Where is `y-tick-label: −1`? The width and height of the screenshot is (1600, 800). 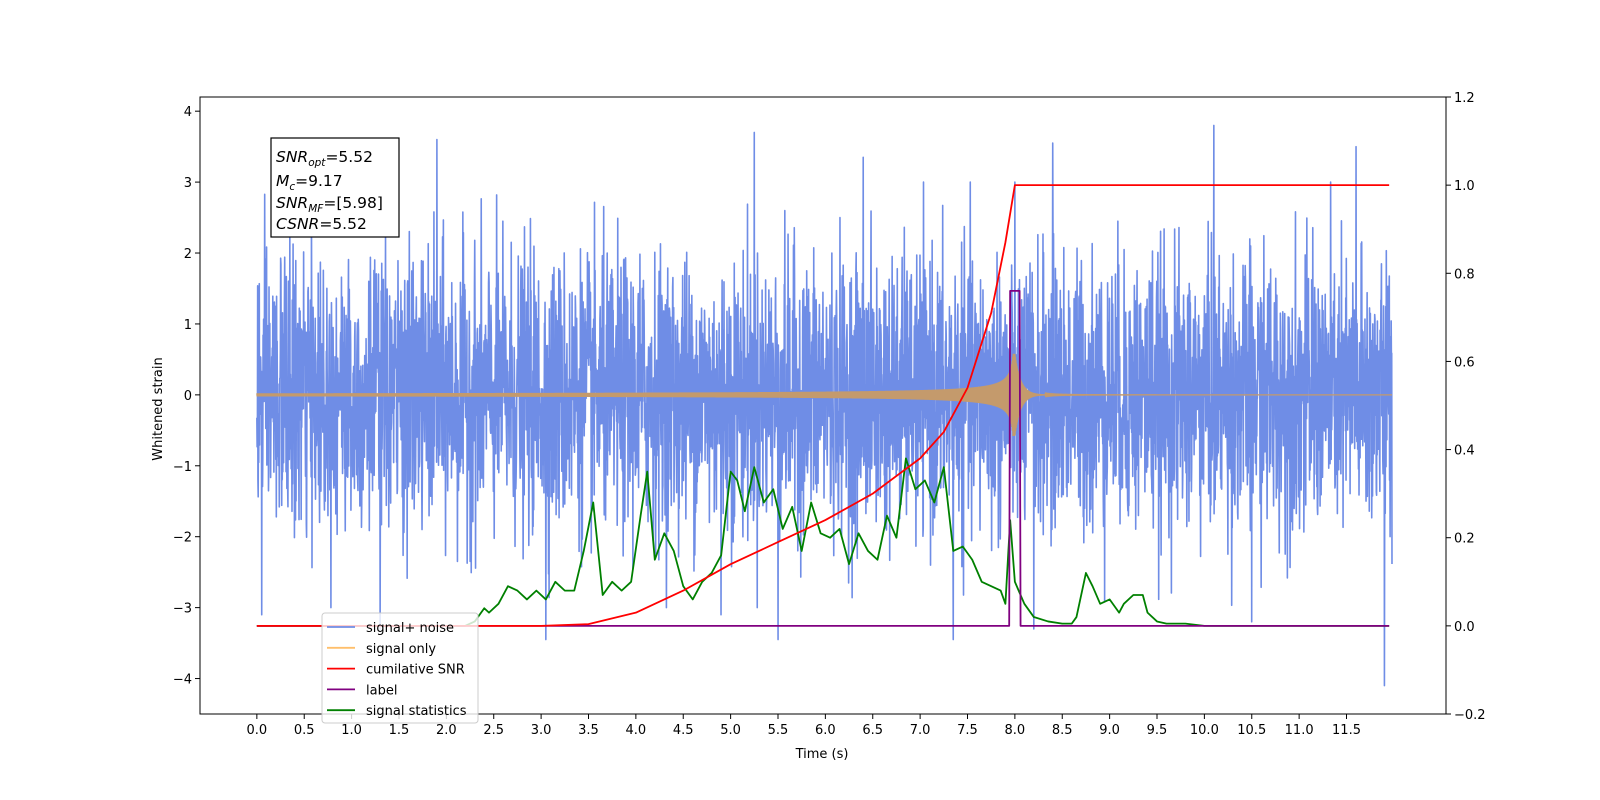 y-tick-label: −1 is located at coordinates (182, 467).